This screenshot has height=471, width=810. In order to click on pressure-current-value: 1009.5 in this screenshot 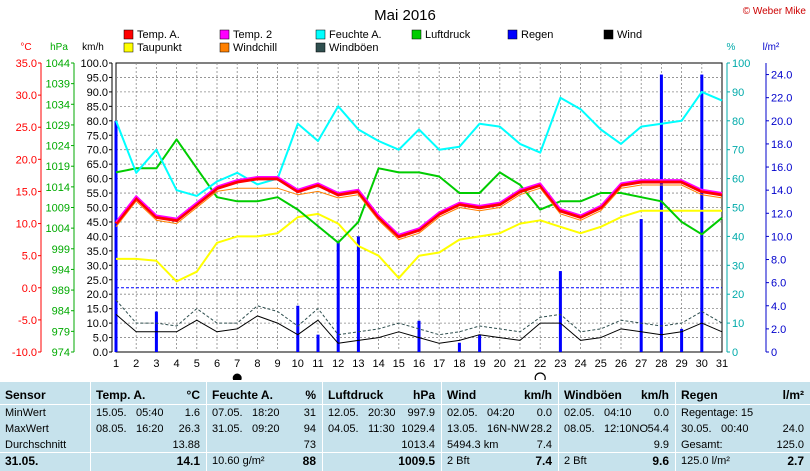, I will do `click(416, 461)`.